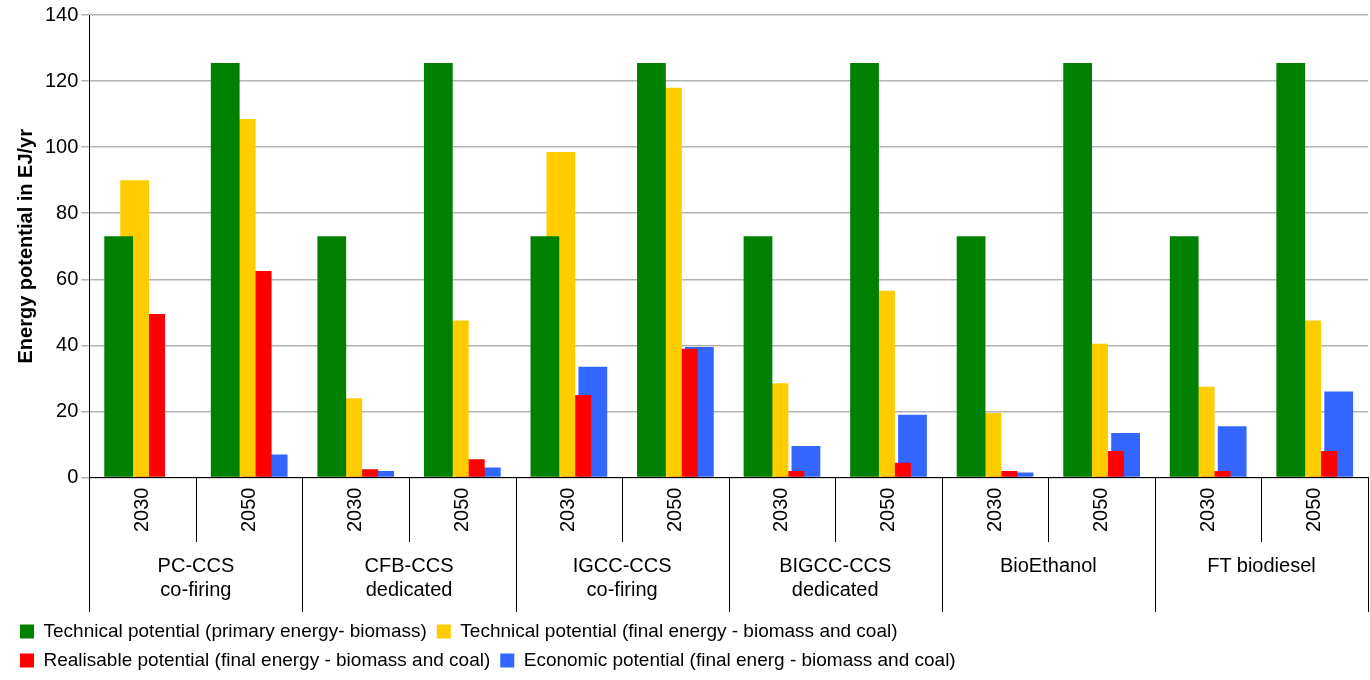  Describe the element at coordinates (1261, 564) in the screenshot. I see `text: FT biodiesel` at that location.